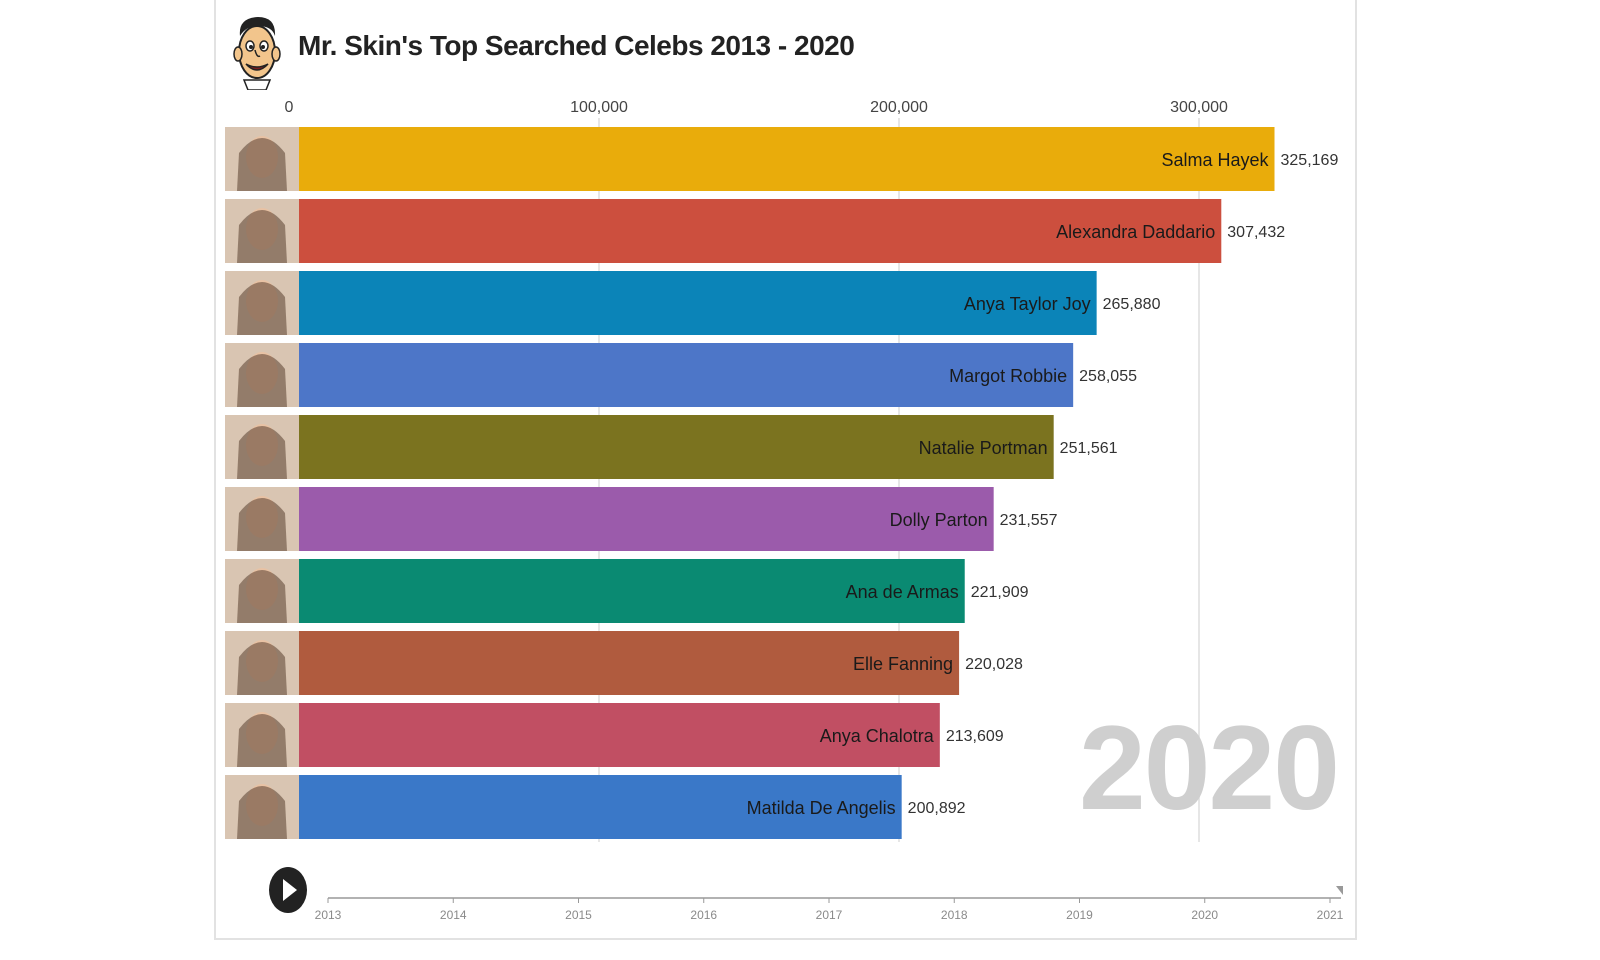 The image size is (1600, 960). I want to click on timeline-year-label: 2013, so click(328, 915).